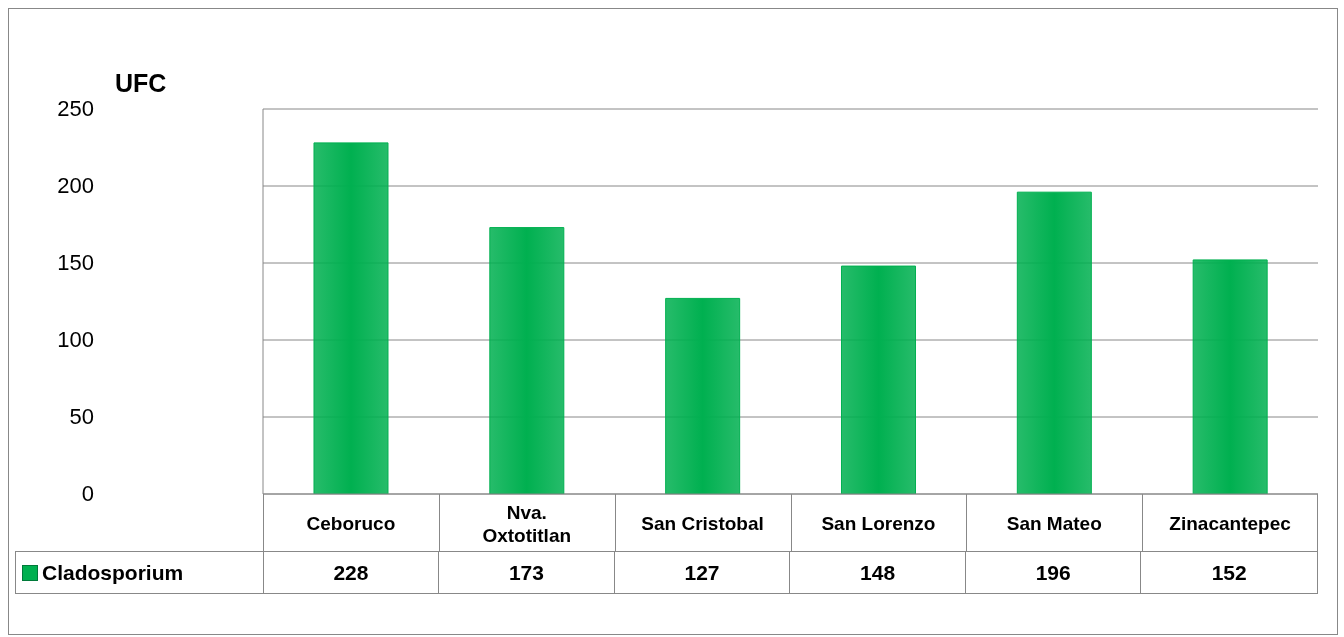 The height and width of the screenshot is (637, 1344). I want to click on data-label: 152, so click(1229, 572).